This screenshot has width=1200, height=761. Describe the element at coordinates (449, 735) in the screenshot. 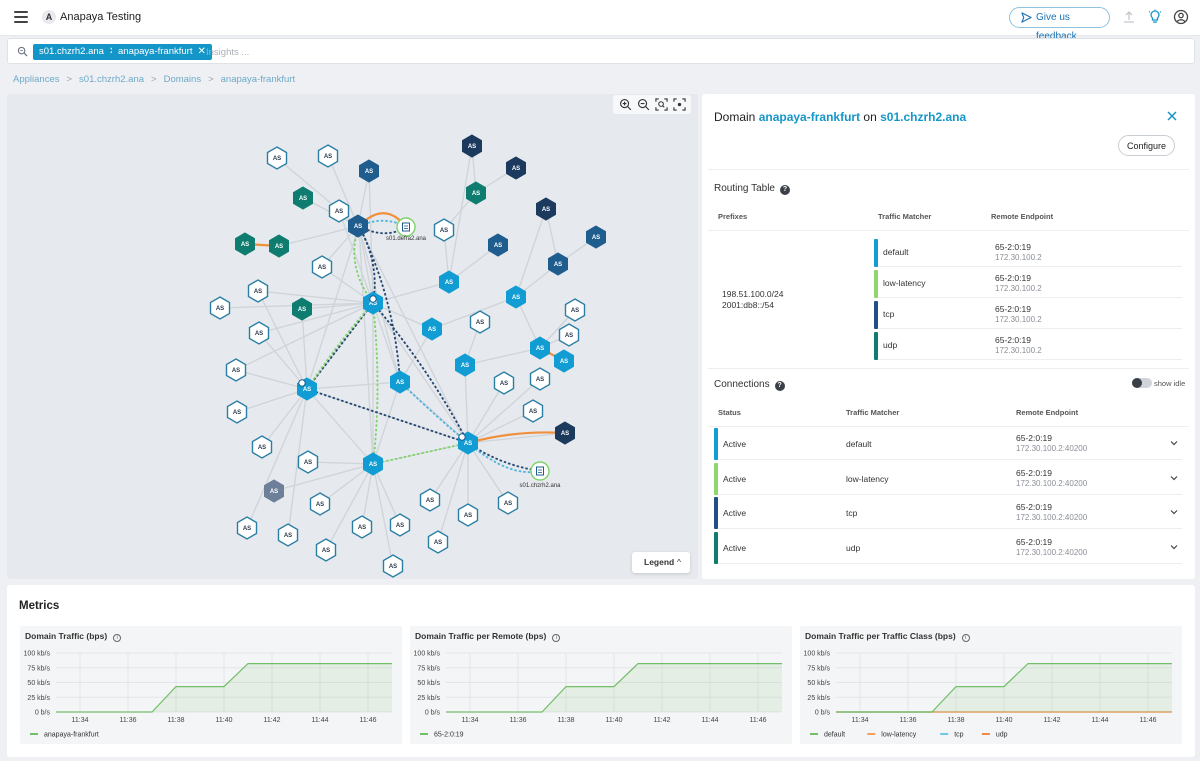

I see `legend-entry: 65-2:0:19` at that location.